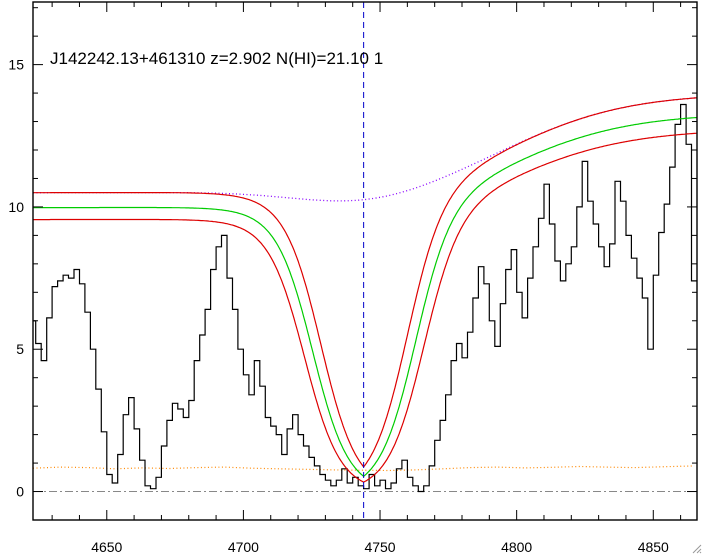  I want to click on chart-title: J142242.13+461310 z=2.902 N(HI)=21.10 1, so click(216, 58).